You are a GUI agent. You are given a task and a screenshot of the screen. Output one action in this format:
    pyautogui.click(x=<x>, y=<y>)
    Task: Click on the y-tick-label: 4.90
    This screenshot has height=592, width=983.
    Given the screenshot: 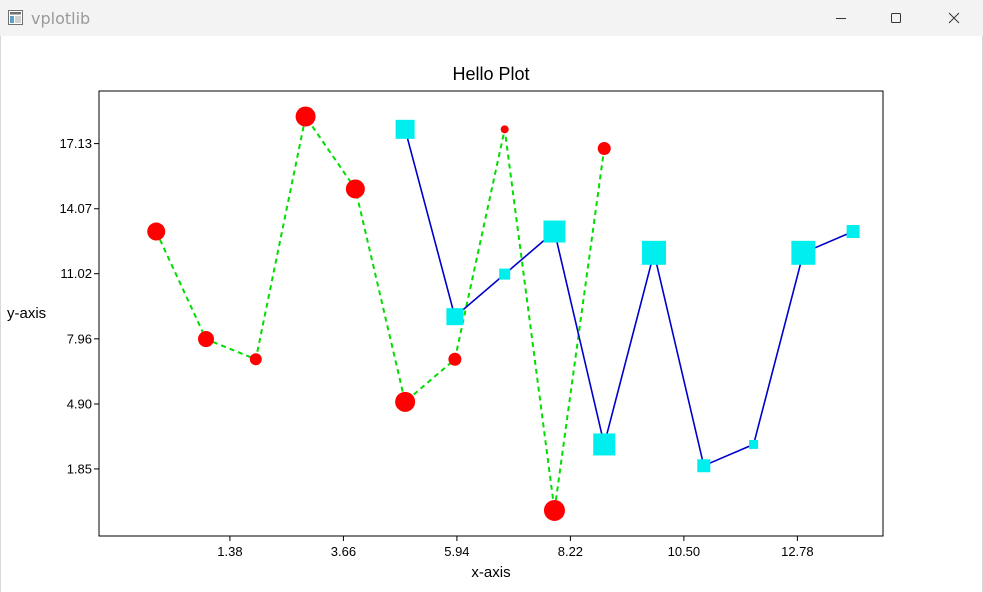 What is the action you would take?
    pyautogui.click(x=79, y=403)
    